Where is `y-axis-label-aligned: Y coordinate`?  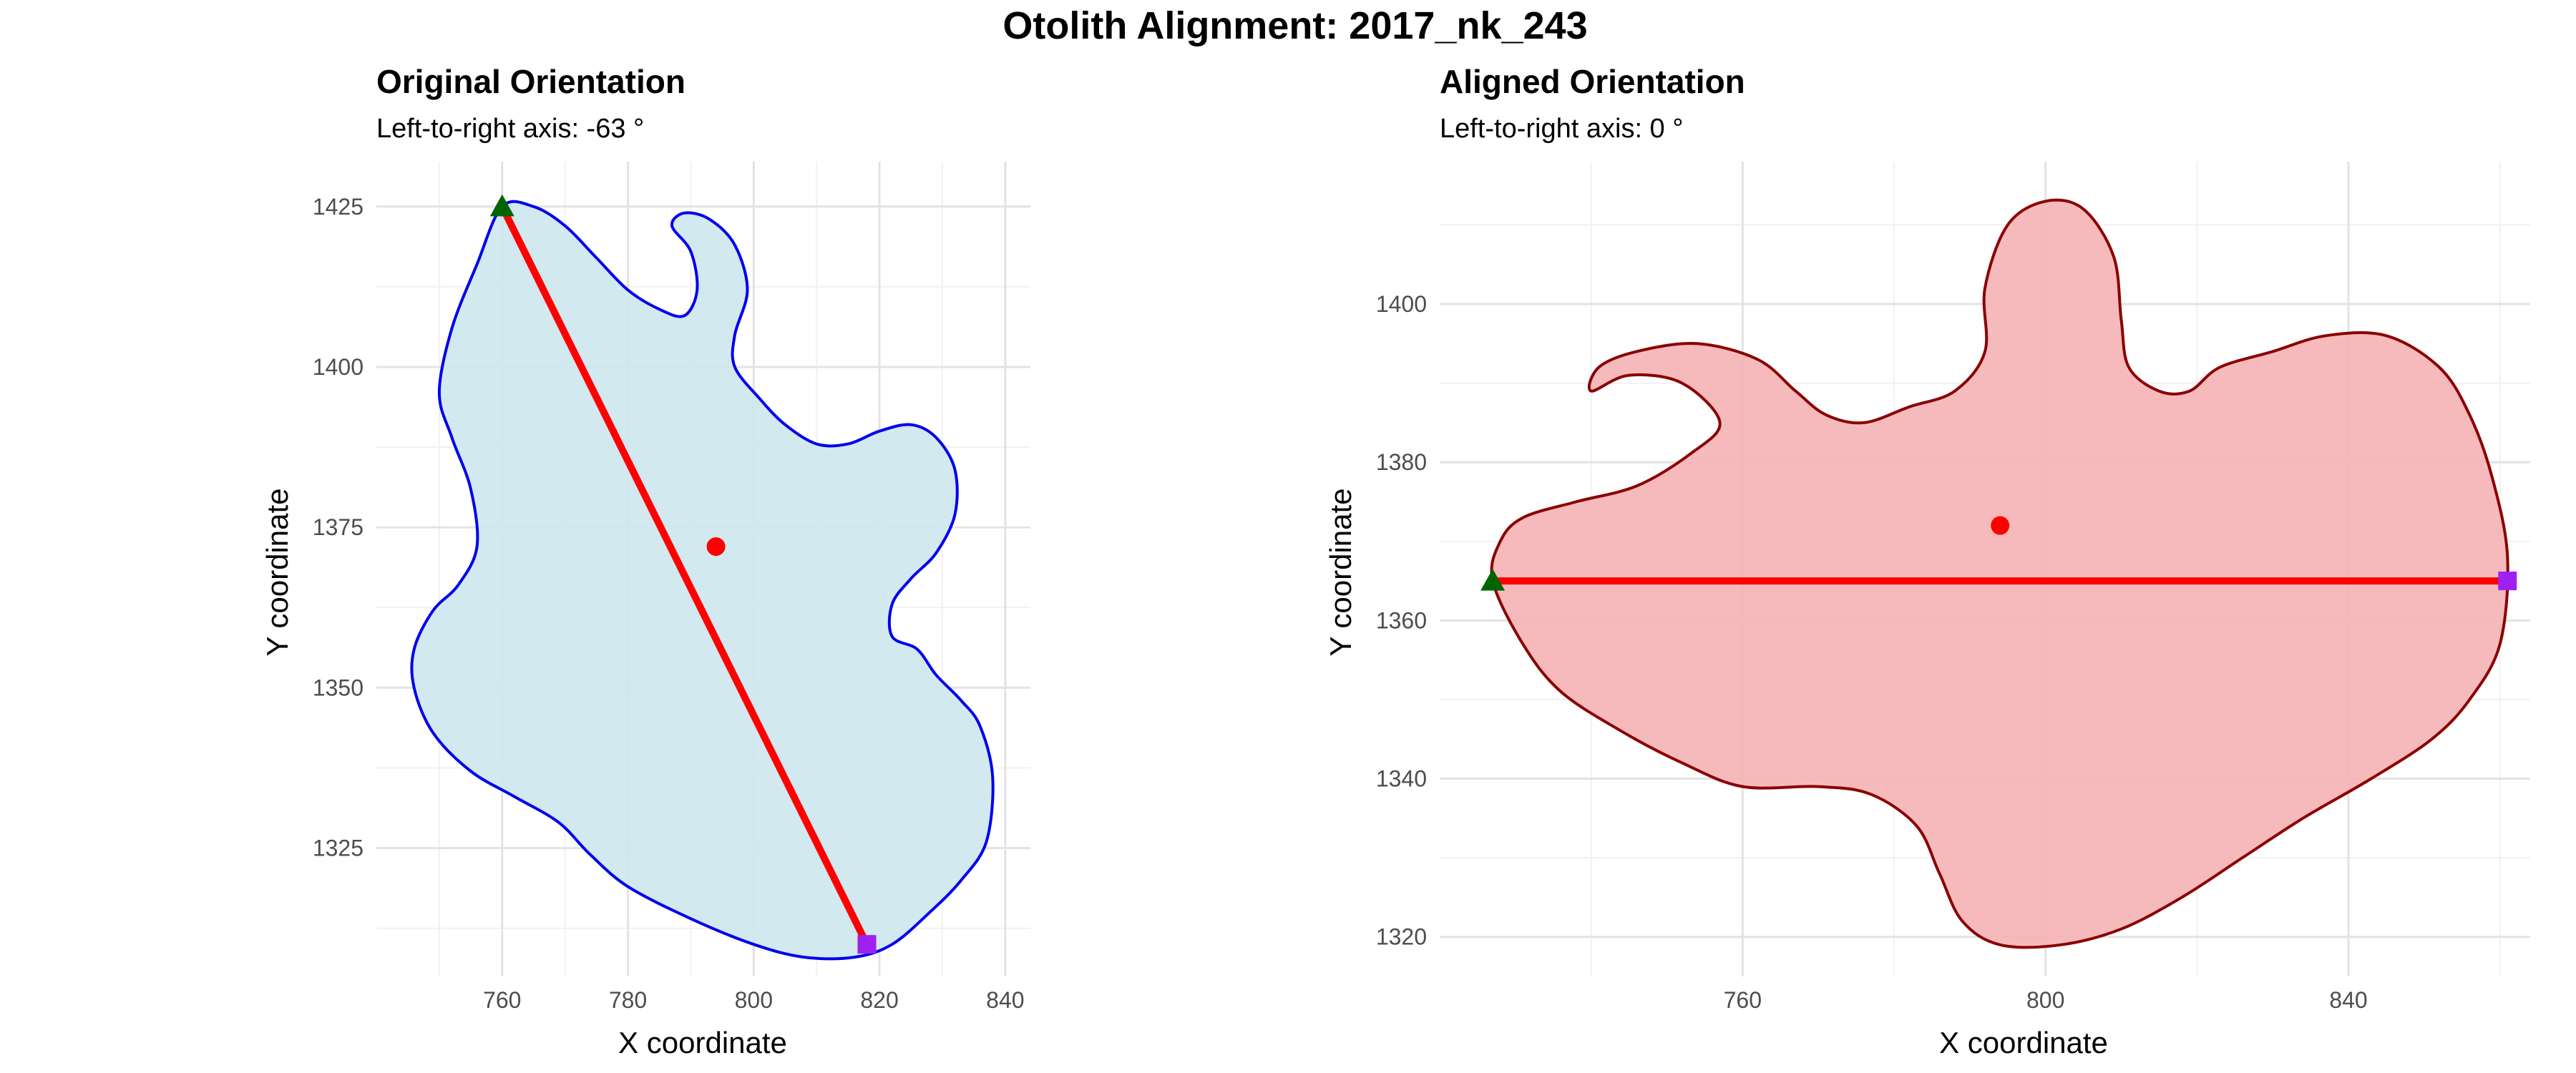
y-axis-label-aligned: Y coordinate is located at coordinates (1340, 572).